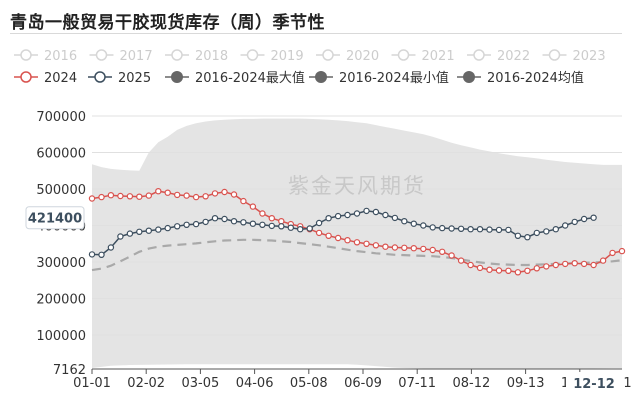  I want to click on legend-marker-2022, so click(479, 55).